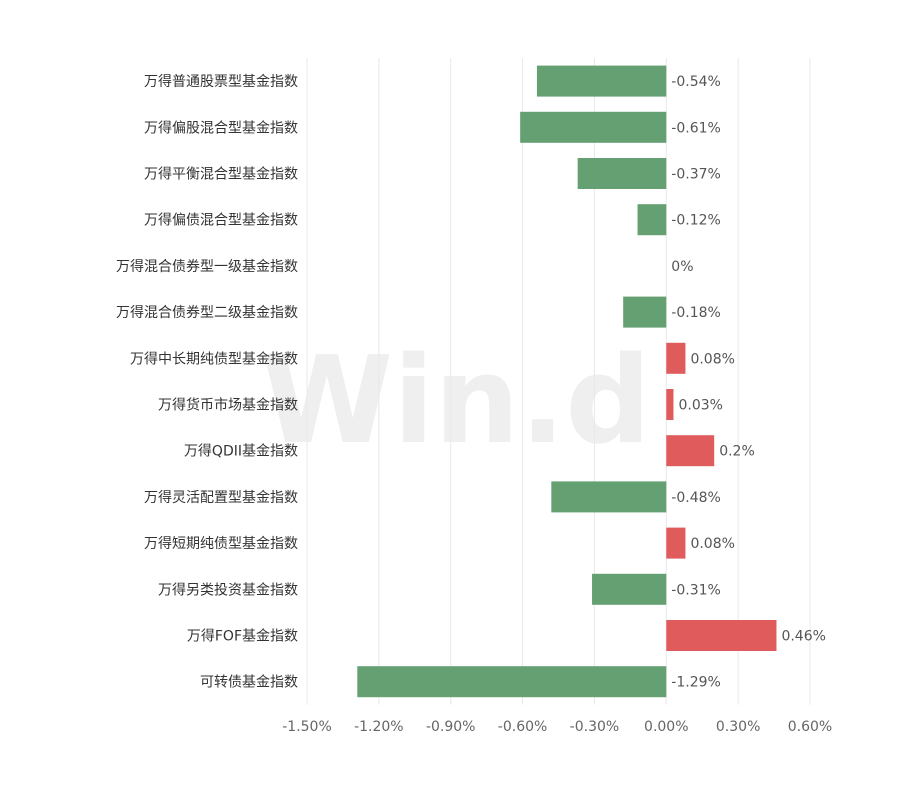 This screenshot has height=800, width=900. I want to click on data-label: -0.12%, so click(696, 221).